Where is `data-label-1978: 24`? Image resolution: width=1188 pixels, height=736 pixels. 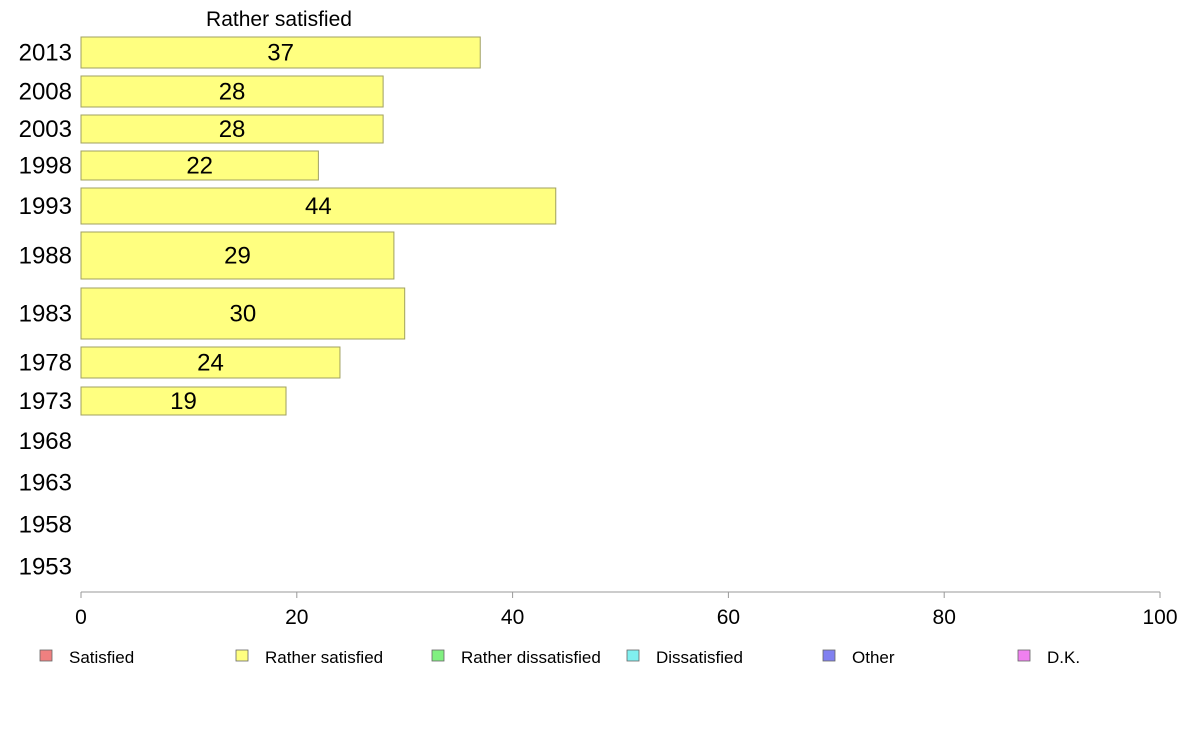 data-label-1978: 24 is located at coordinates (210, 363).